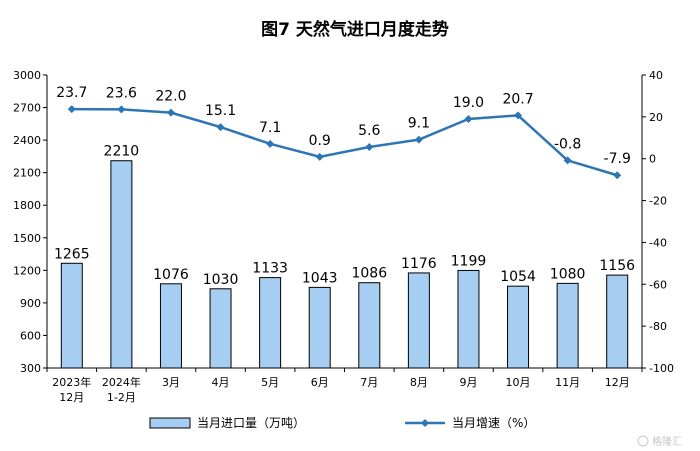 The height and width of the screenshot is (451, 700). I want to click on bar-value-label: 1080, so click(568, 274).